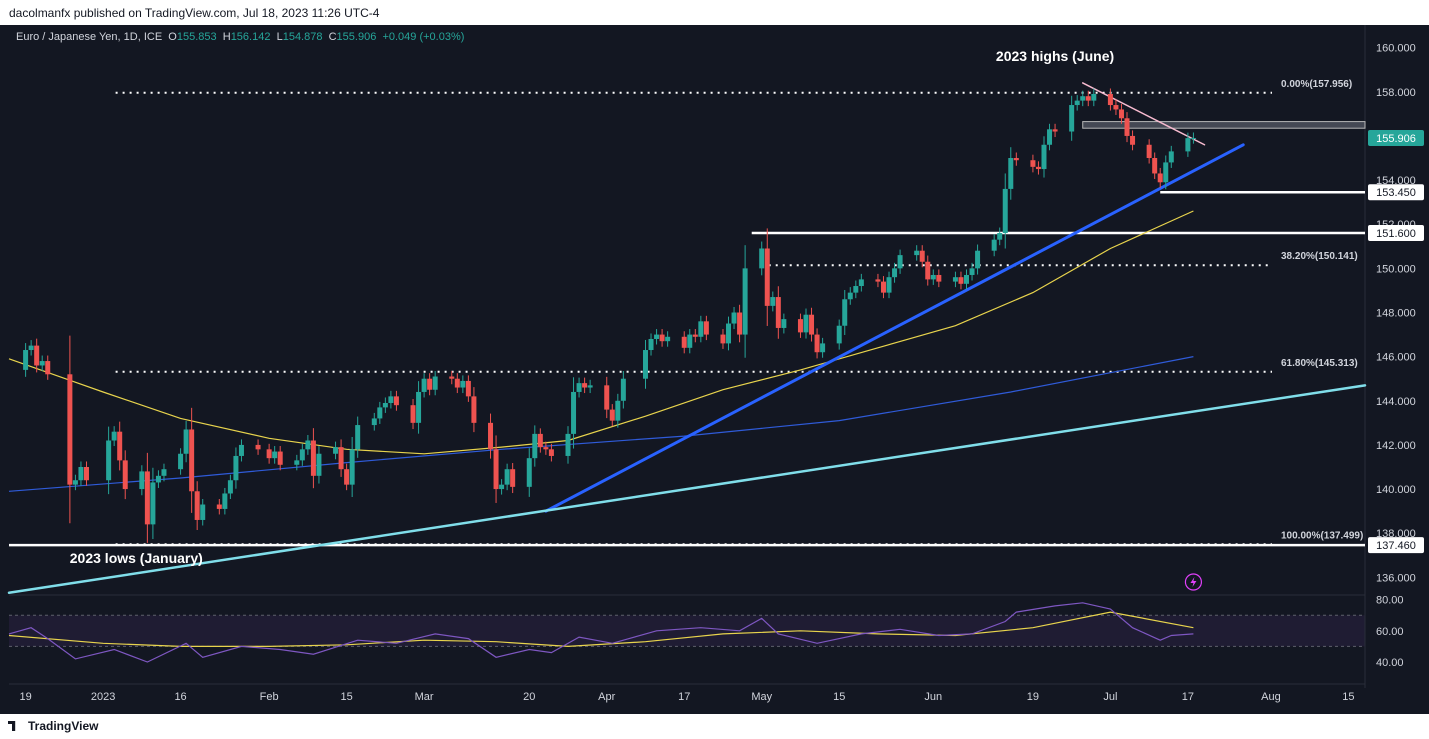  Describe the element at coordinates (714, 726) in the screenshot. I see `footer-bar: TradingView` at that location.